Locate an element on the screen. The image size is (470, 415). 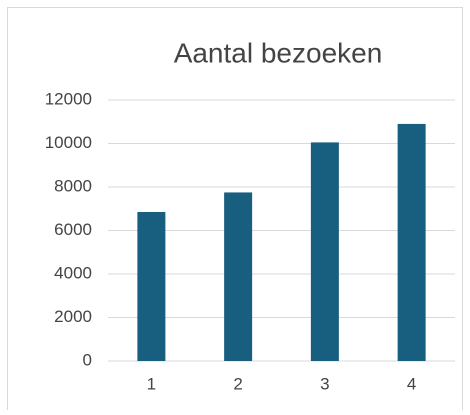
x-tick-label: 3 is located at coordinates (324, 383).